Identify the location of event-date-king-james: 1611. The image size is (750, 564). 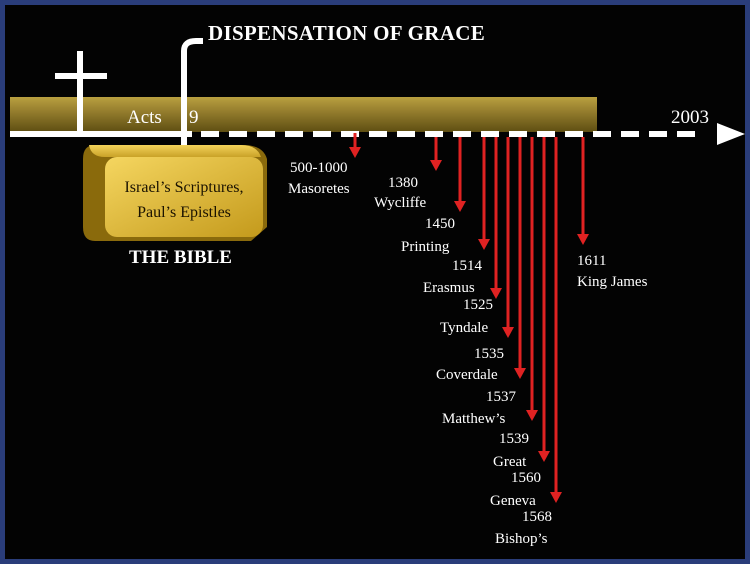
(592, 261).